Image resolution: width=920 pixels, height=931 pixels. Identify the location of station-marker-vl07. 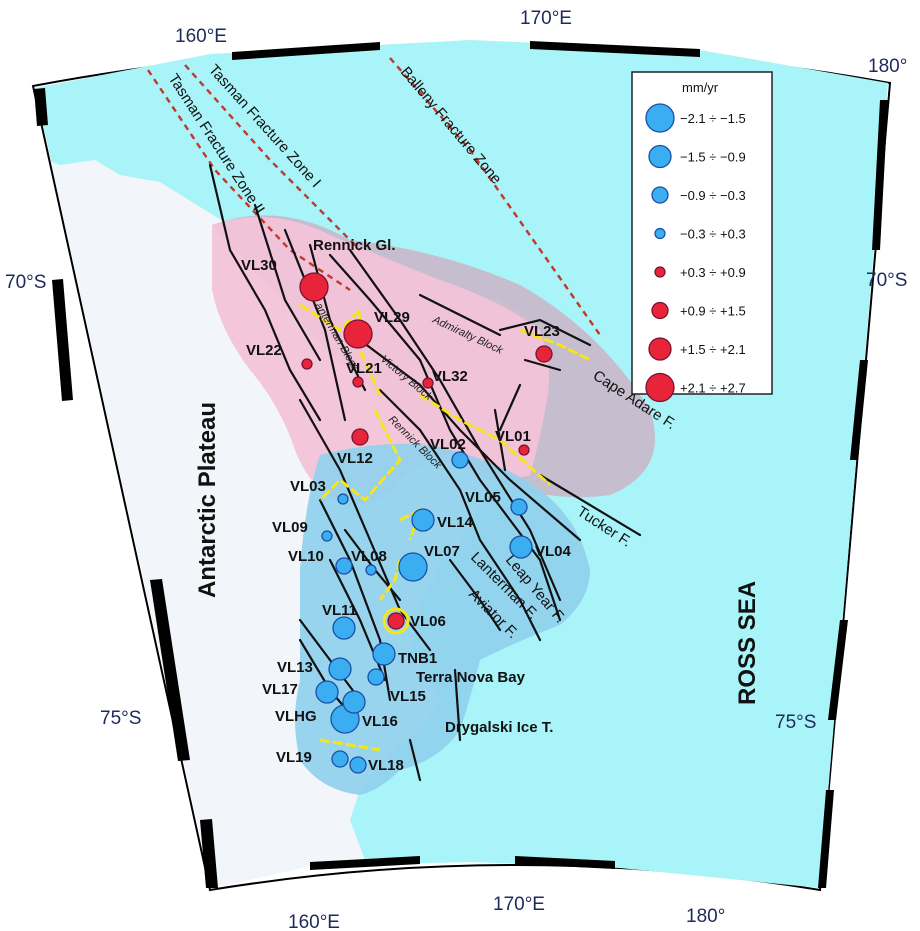
(413, 567).